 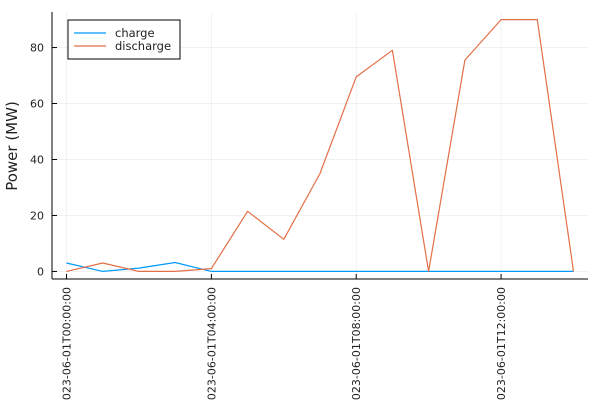 I want to click on series-line-charge, so click(x=320, y=266).